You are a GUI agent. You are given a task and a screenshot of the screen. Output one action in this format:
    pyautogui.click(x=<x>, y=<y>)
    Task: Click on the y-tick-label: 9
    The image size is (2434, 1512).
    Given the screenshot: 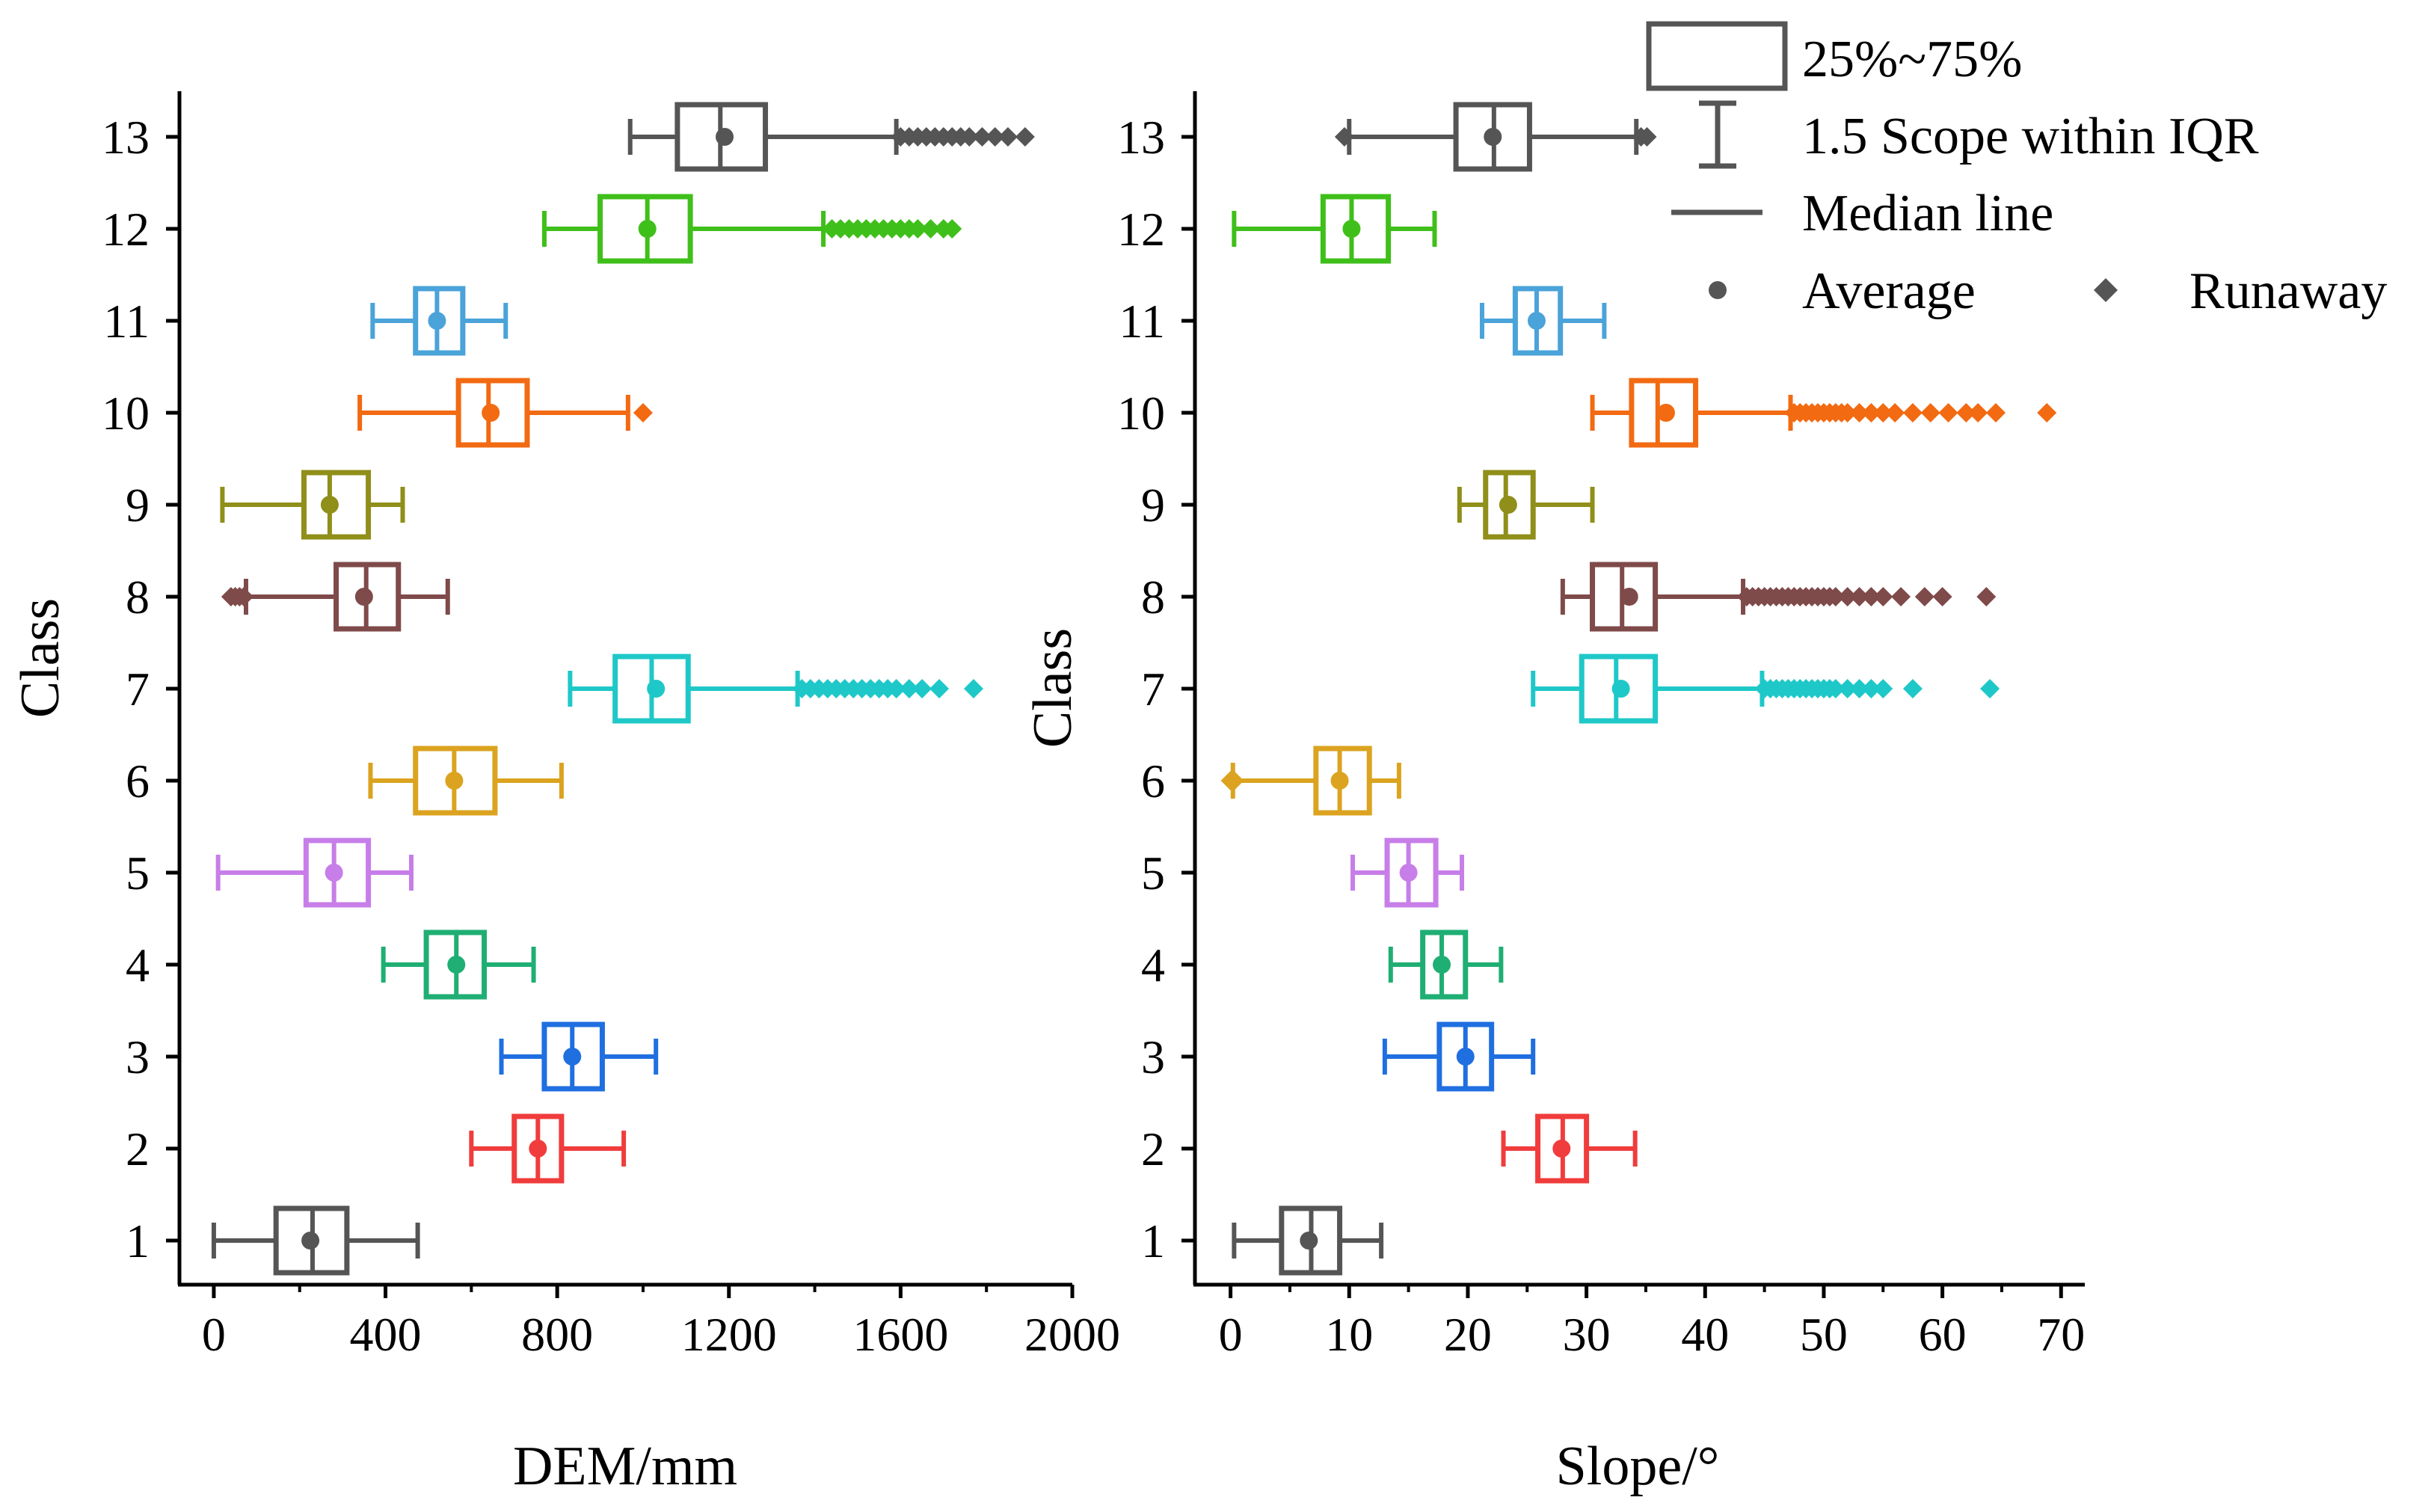 What is the action you would take?
    pyautogui.click(x=1153, y=505)
    